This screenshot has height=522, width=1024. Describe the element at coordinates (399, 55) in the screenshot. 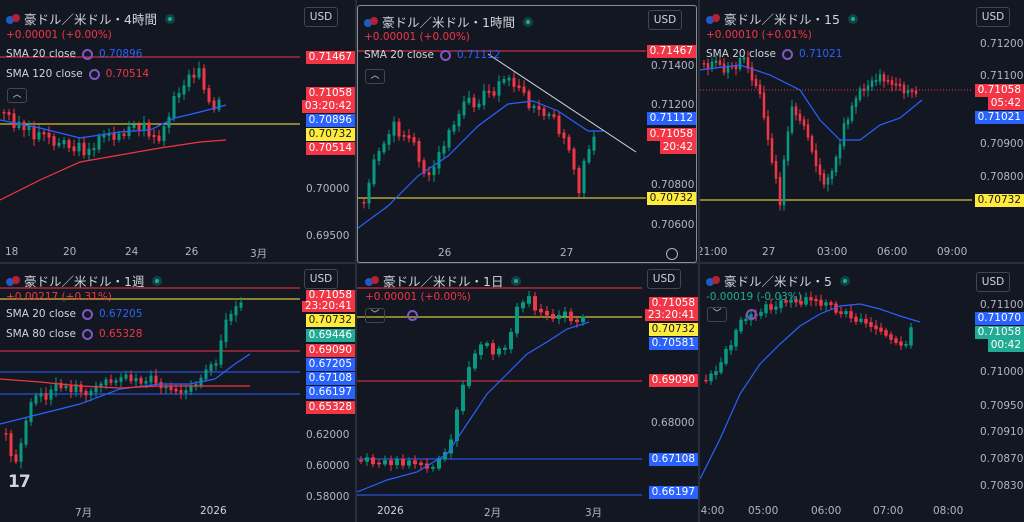

I see `sma-label: SMA 20 close` at that location.